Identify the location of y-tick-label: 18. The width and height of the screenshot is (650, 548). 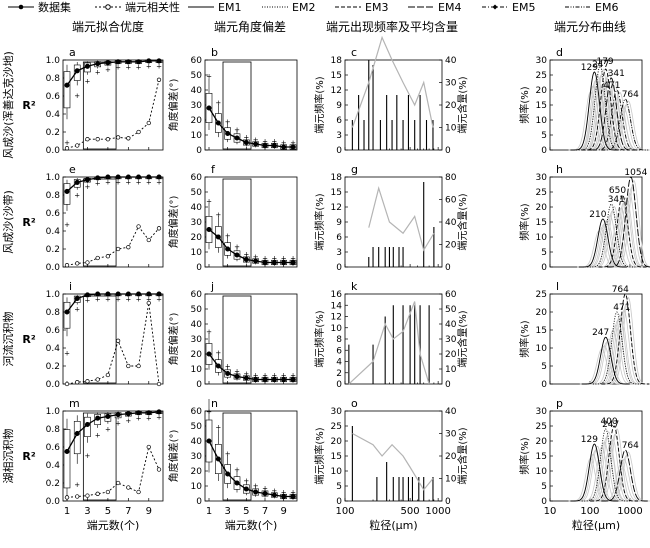
(337, 61).